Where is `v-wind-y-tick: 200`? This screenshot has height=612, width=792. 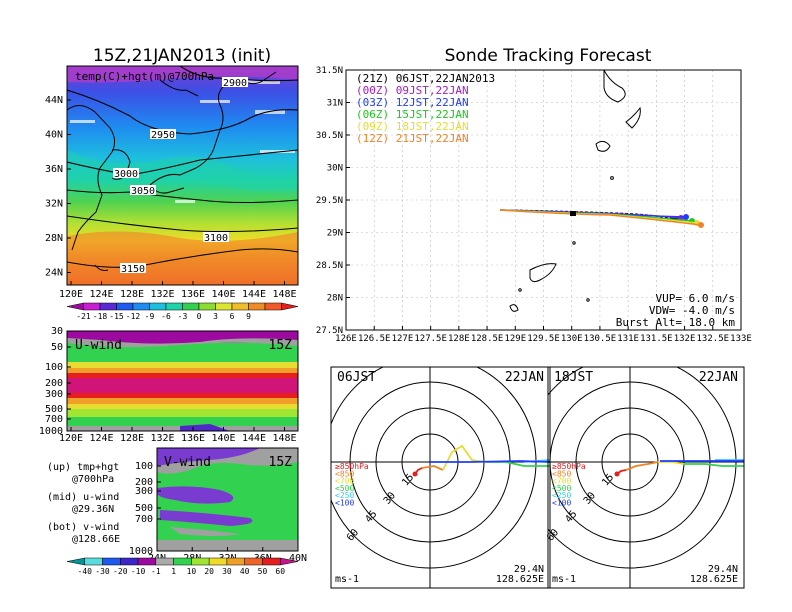 v-wind-y-tick: 200 is located at coordinates (144, 482).